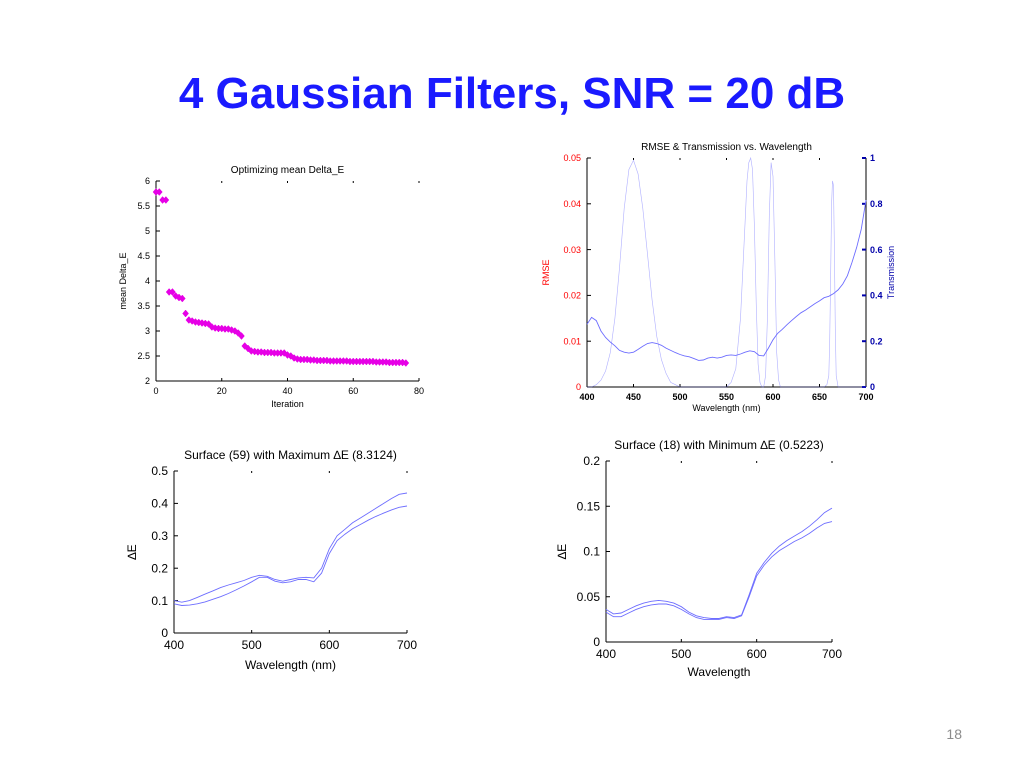 The width and height of the screenshot is (1024, 768). I want to click on chart-title: Surface (59) with Maximum ∆E (8.3124), so click(290, 455).